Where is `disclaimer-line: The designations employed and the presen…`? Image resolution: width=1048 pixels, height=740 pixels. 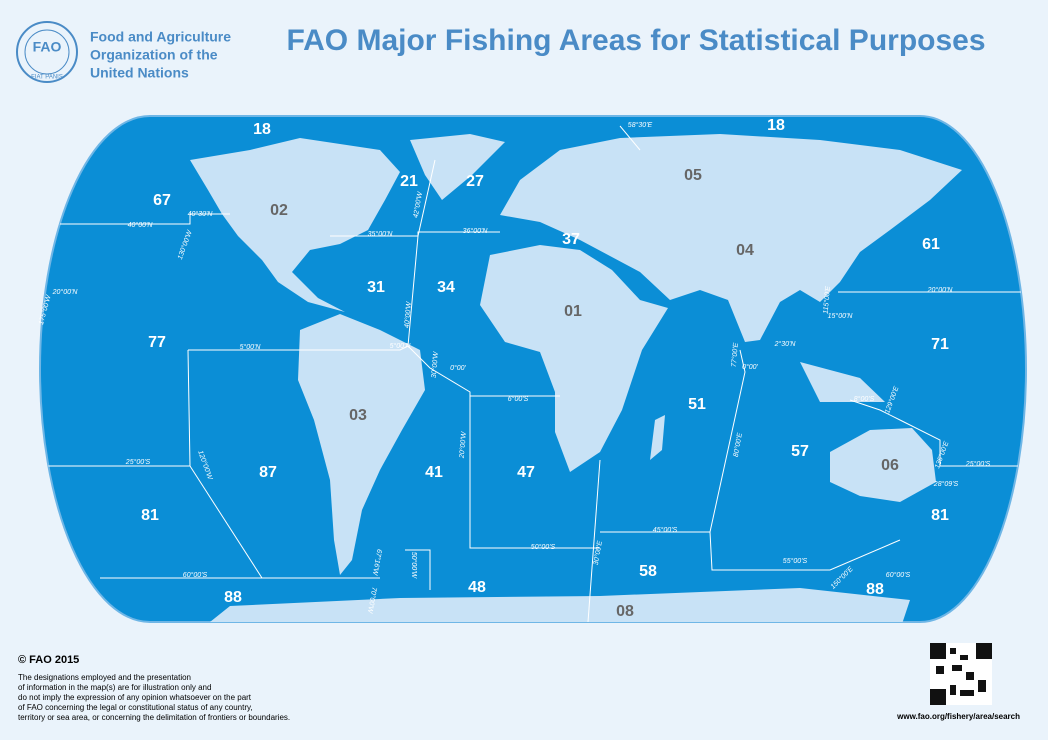 disclaimer-line: The designations employed and the presen… is located at coordinates (104, 677).